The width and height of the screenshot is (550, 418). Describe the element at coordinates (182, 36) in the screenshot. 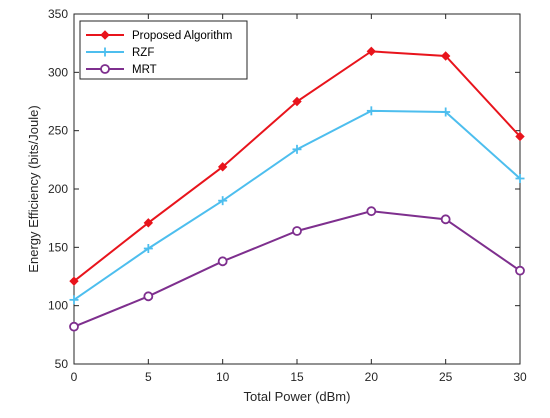

I see `legend-label: Proposed Algorithm` at that location.